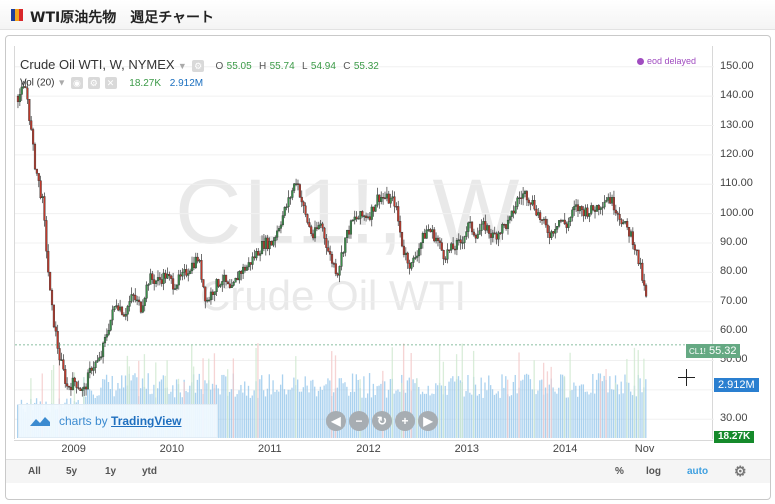  I want to click on scroll-right-button: ▶, so click(428, 421).